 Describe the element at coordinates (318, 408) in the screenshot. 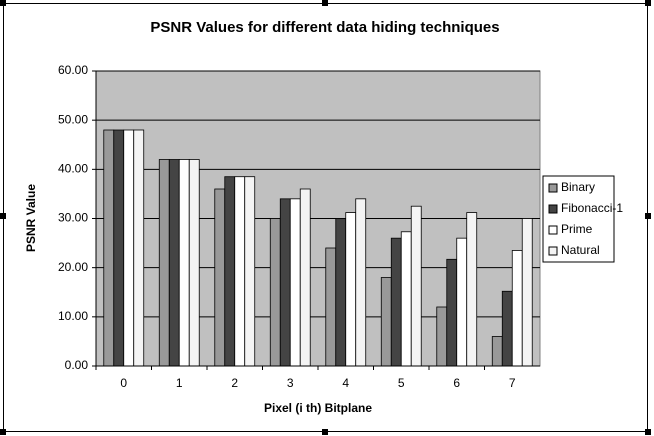

I see `x-axis-title: Pixel (i th) Bitplane` at that location.